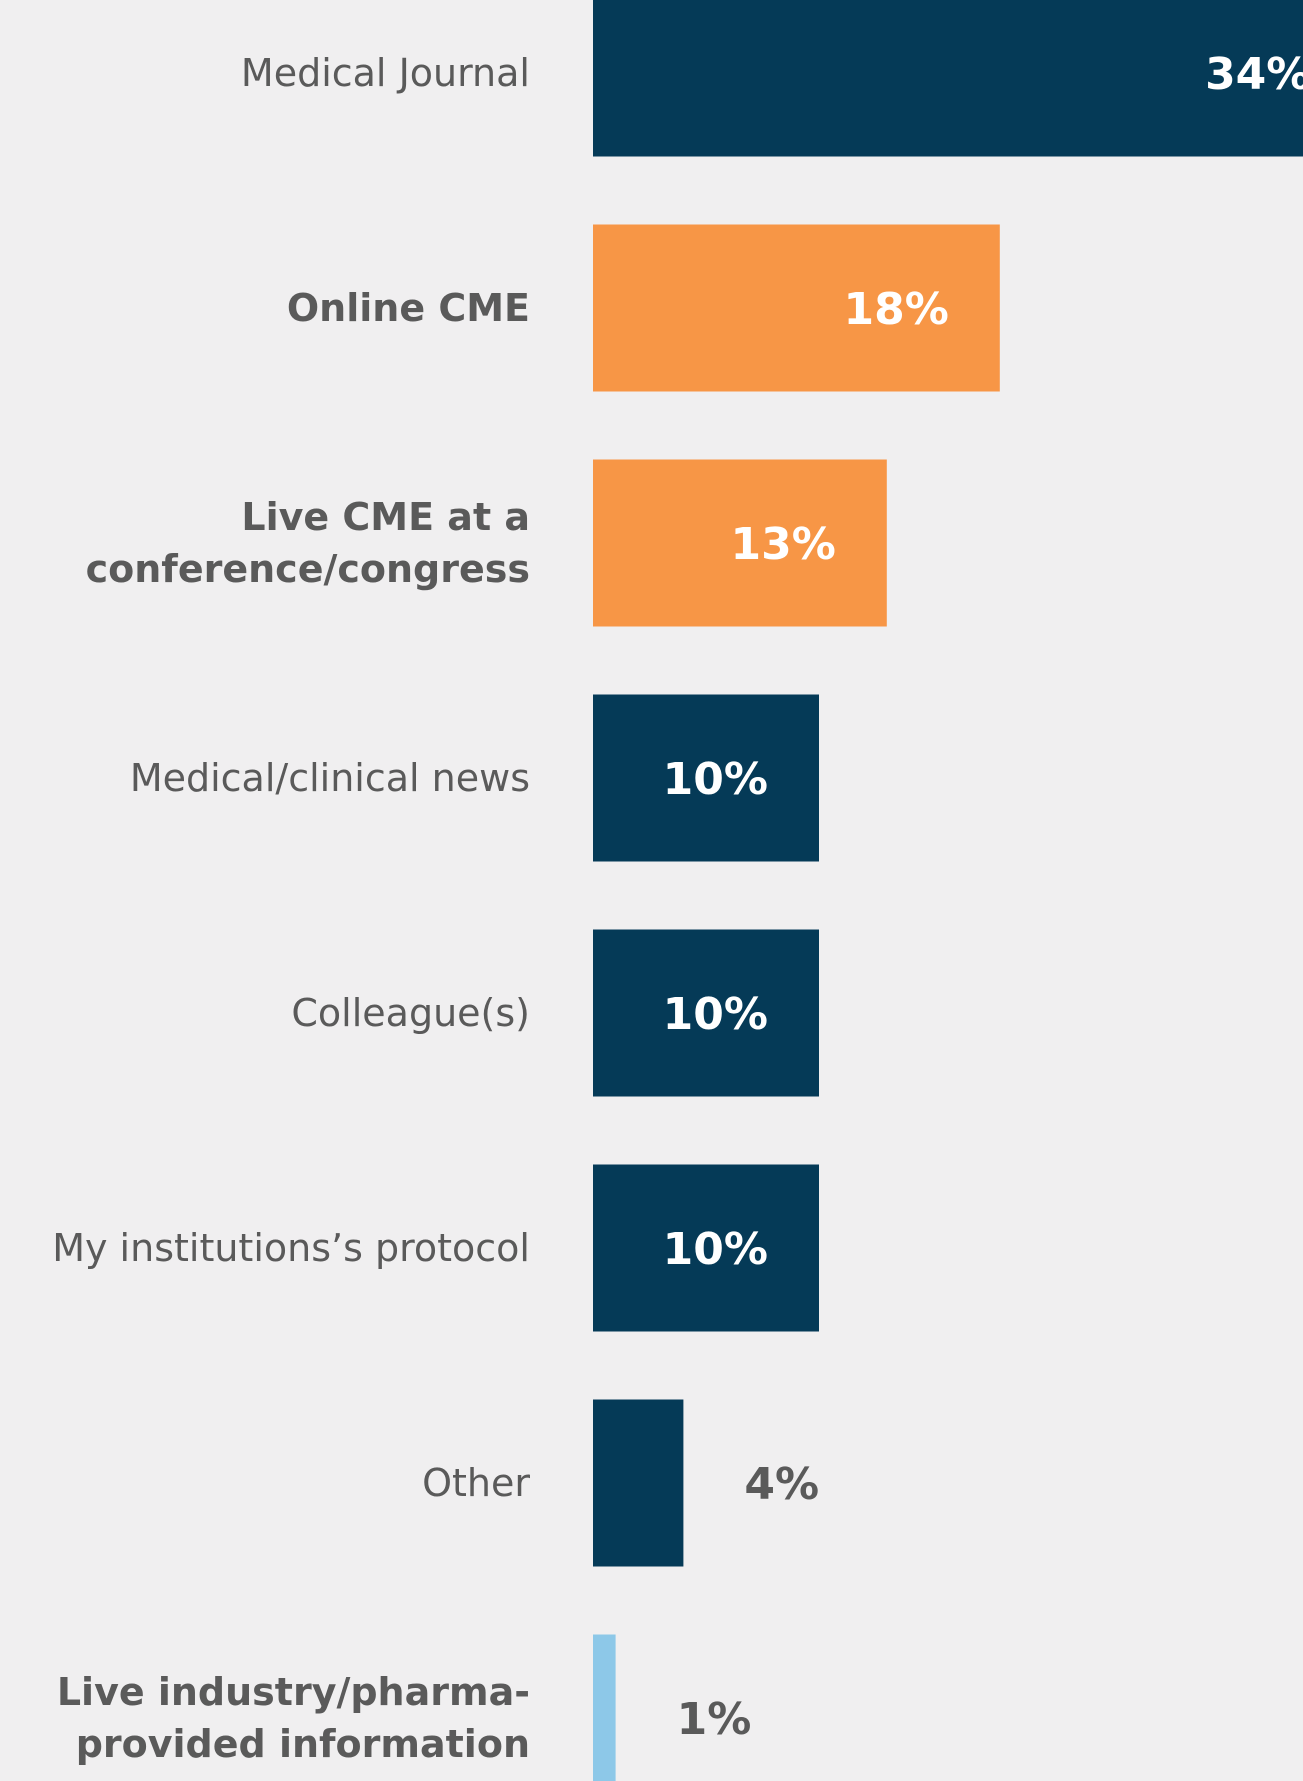  I want to click on category-label: Colleague(s), so click(410, 1013).